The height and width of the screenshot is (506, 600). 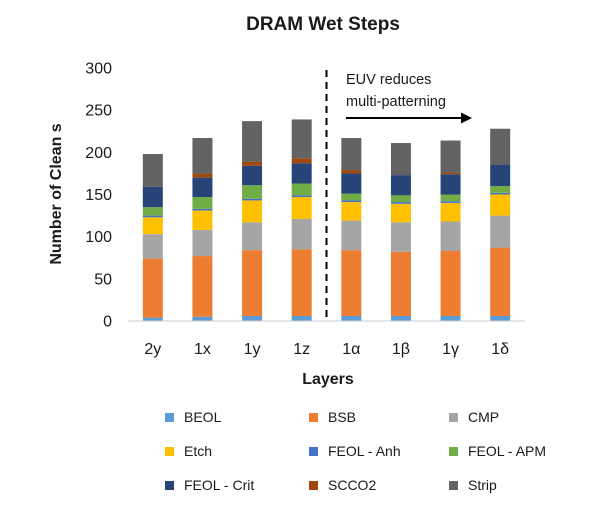 What do you see at coordinates (56, 193) in the screenshot?
I see `y-axis-label: Number of Clean s` at bounding box center [56, 193].